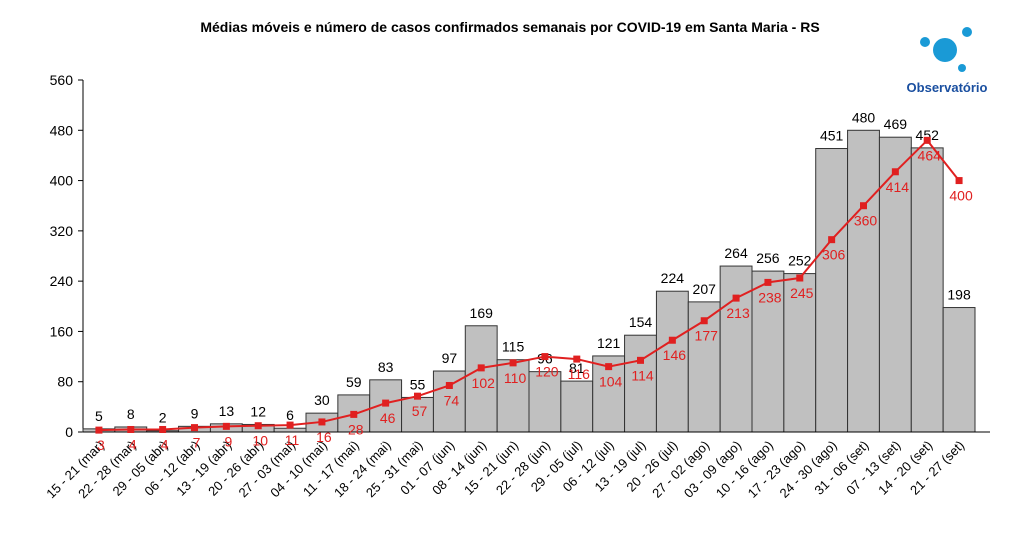 This screenshot has height=550, width=1024. I want to click on line-label: 114, so click(642, 375).